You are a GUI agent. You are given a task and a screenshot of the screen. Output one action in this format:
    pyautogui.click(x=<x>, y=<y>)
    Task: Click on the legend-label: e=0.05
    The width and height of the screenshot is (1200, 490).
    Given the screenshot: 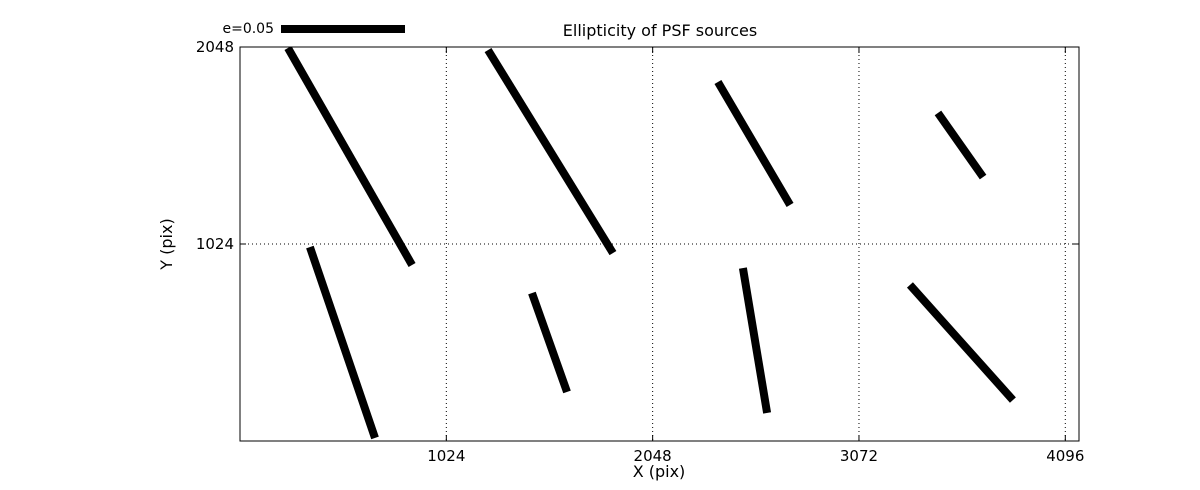 What is the action you would take?
    pyautogui.click(x=248, y=29)
    